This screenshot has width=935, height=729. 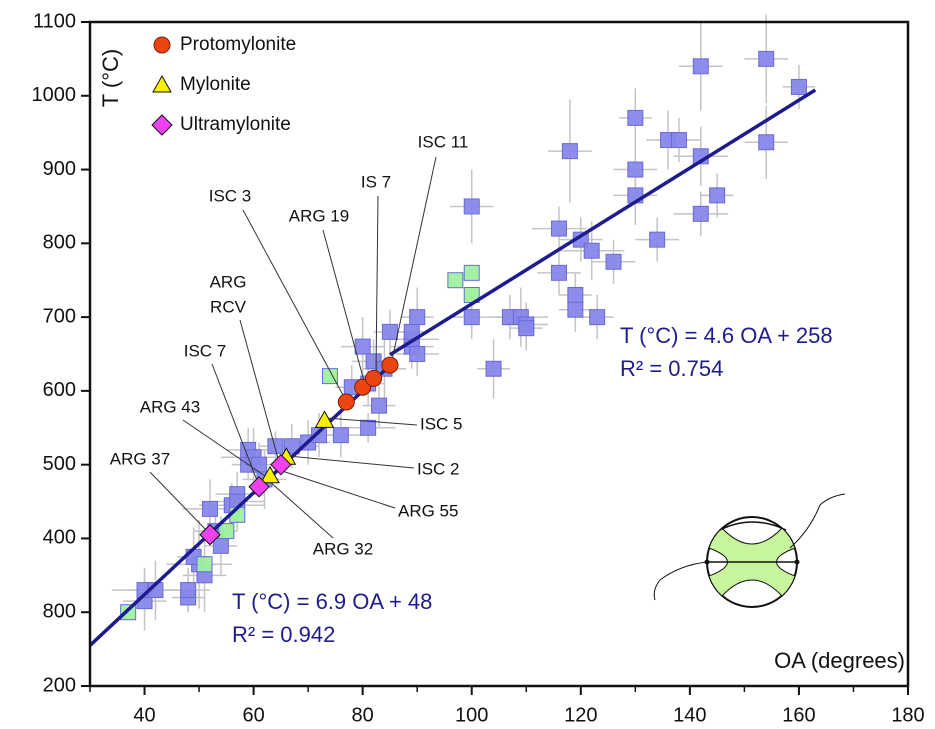 I want to click on x-tick-label: 120, so click(x=580, y=715).